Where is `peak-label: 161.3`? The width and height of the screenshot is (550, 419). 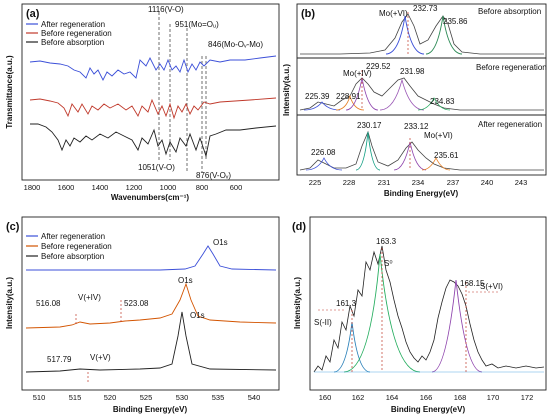 peak-label: 161.3 is located at coordinates (346, 303).